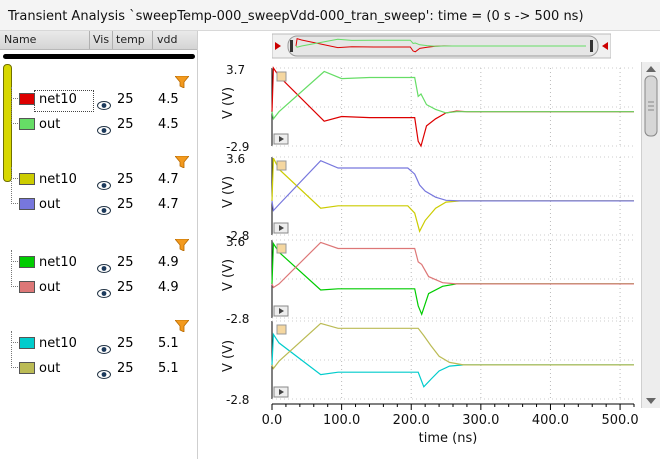  What do you see at coordinates (130, 39) in the screenshot?
I see `column-header-temp: temp` at bounding box center [130, 39].